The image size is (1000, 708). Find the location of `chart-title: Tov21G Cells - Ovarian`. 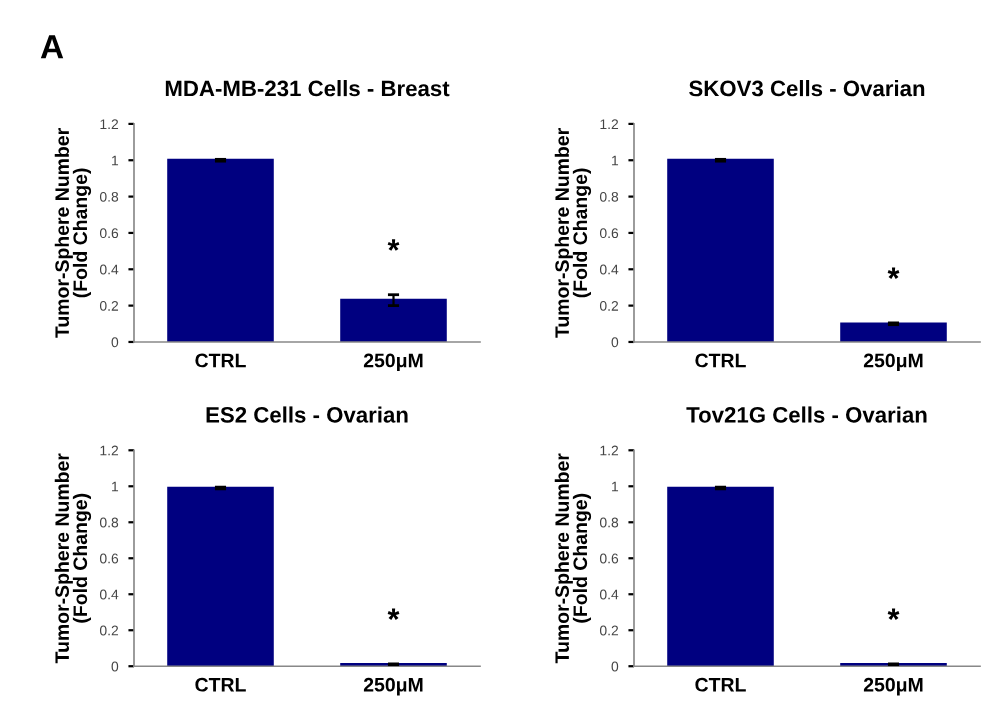

chart-title: Tov21G Cells - Ovarian is located at coordinates (806, 414).